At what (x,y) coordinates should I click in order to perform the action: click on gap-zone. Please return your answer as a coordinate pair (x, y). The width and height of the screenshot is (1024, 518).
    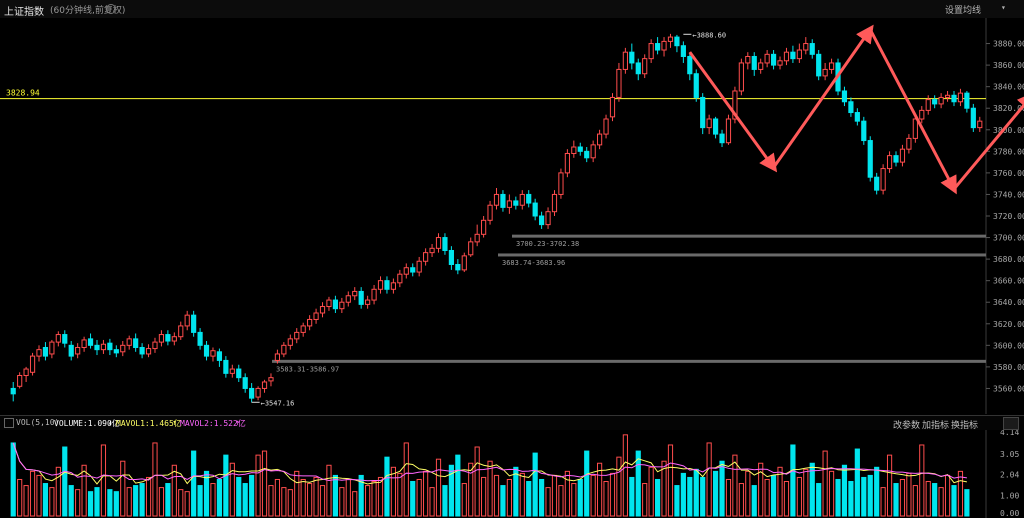
    Looking at the image, I should click on (629, 361).